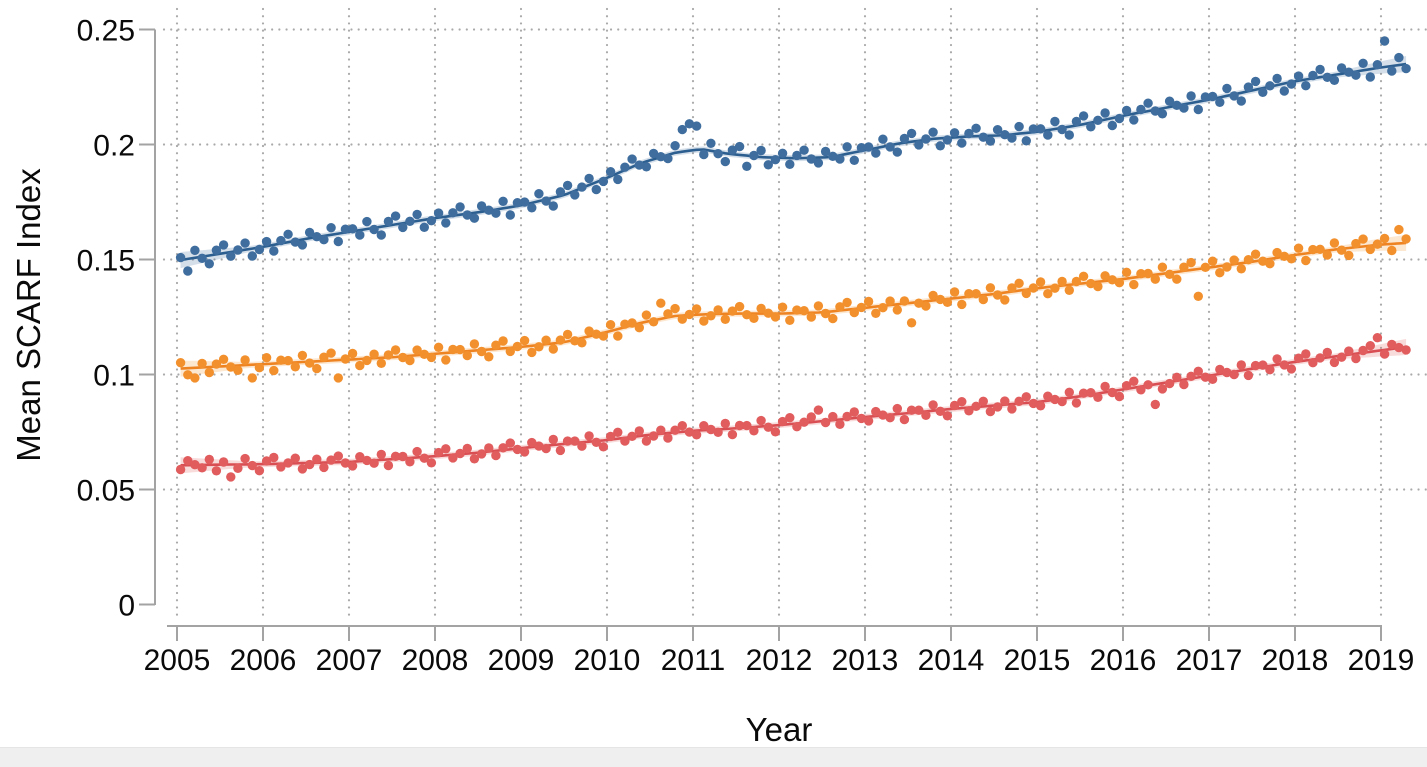 The width and height of the screenshot is (1427, 767). Describe the element at coordinates (951, 660) in the screenshot. I see `x-tick-label: 2014` at that location.